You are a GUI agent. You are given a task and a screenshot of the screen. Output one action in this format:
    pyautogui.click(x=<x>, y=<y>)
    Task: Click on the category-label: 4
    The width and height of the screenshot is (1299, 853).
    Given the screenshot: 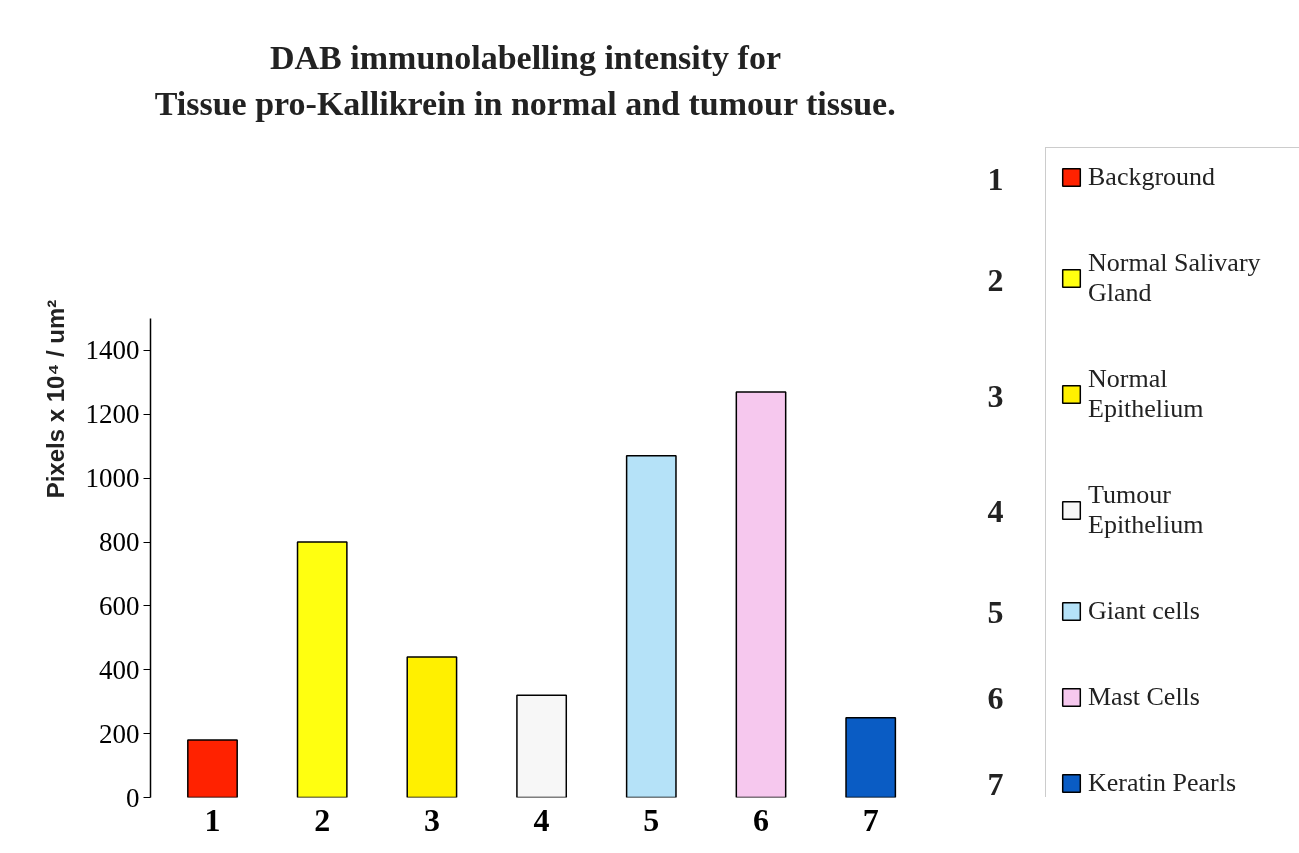 What is the action you would take?
    pyautogui.click(x=995, y=511)
    